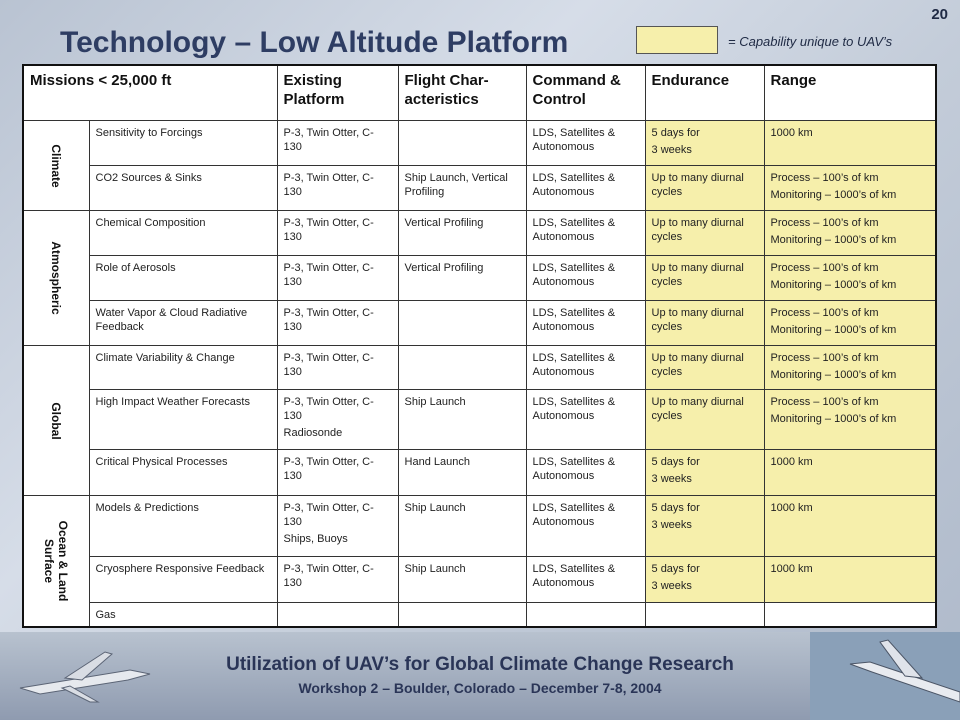 Image resolution: width=960 pixels, height=720 pixels. What do you see at coordinates (585, 614) in the screenshot?
I see `cell-command` at bounding box center [585, 614].